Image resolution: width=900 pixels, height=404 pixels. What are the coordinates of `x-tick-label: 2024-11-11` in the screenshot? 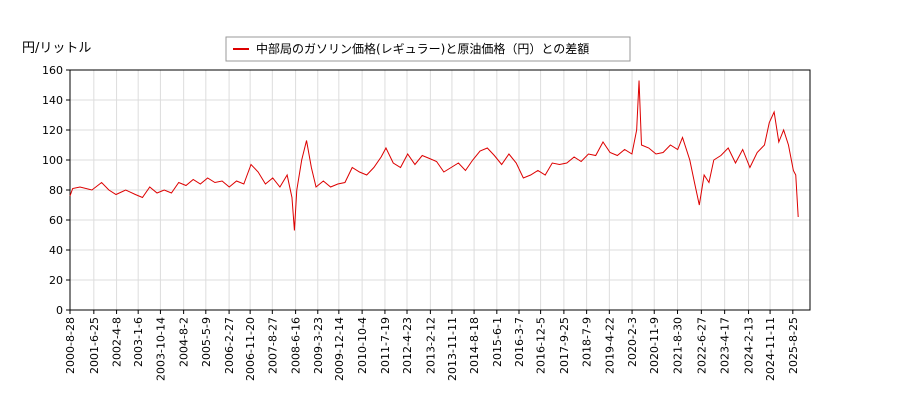 It's located at (770, 349).